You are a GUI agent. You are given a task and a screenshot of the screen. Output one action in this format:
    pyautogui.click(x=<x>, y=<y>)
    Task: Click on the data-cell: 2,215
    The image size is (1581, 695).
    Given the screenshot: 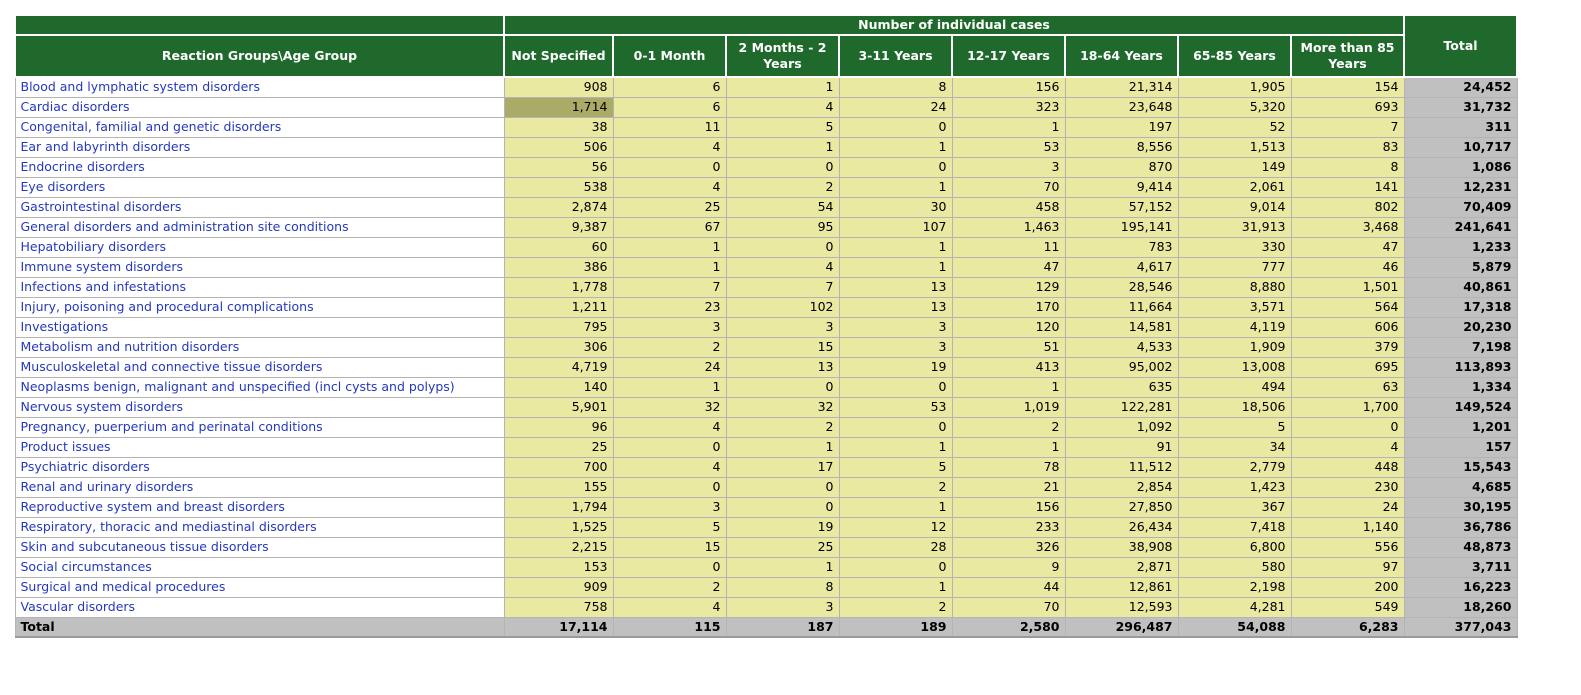 What is the action you would take?
    pyautogui.click(x=558, y=547)
    